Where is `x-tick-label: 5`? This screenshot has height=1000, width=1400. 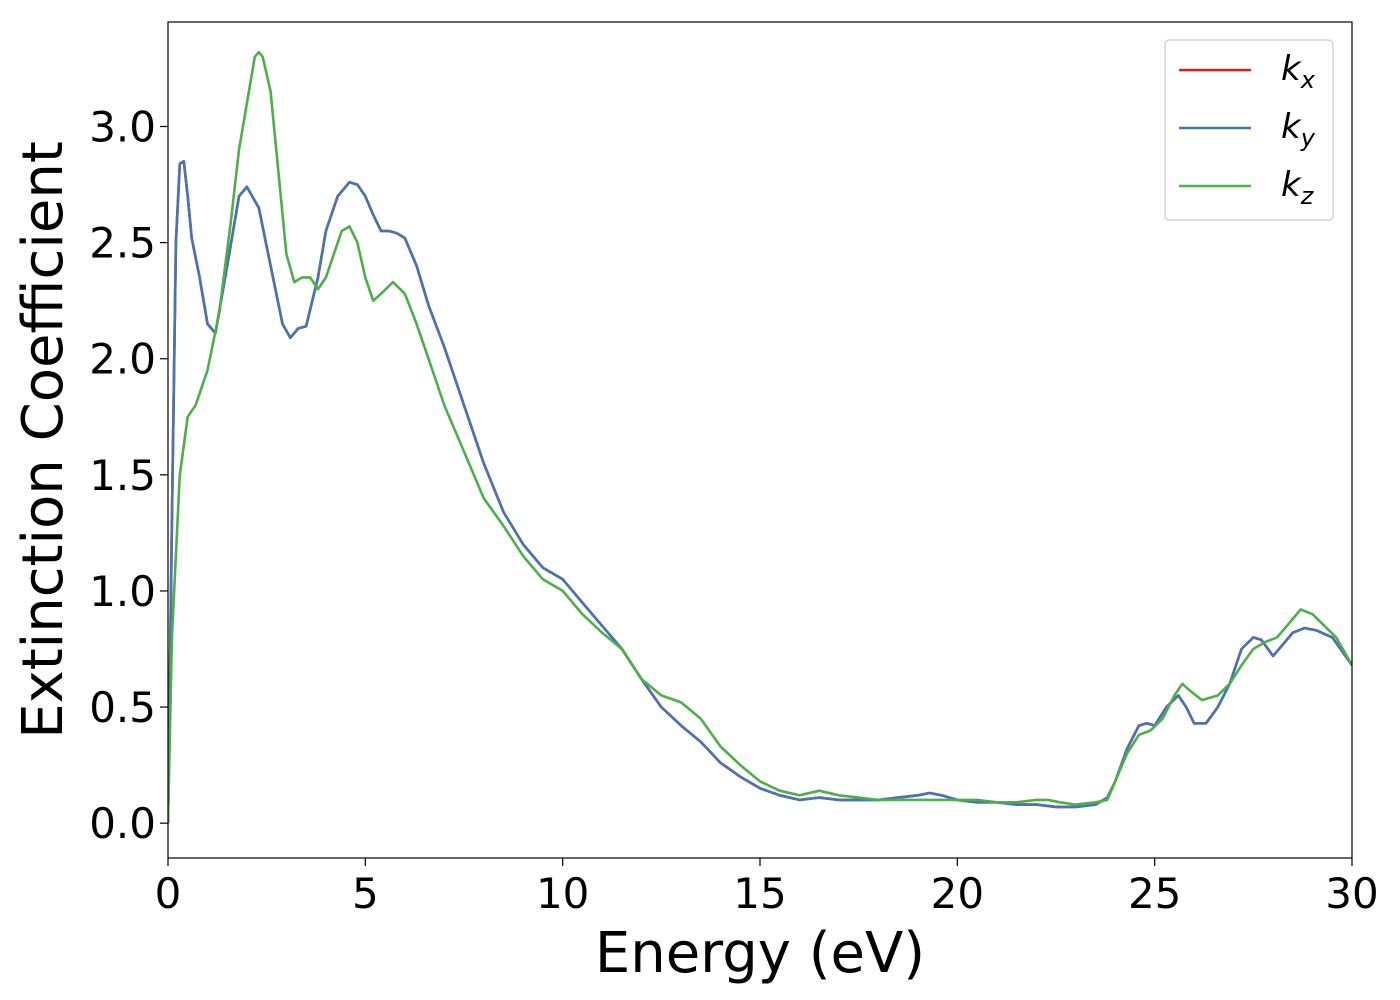 x-tick-label: 5 is located at coordinates (365, 893).